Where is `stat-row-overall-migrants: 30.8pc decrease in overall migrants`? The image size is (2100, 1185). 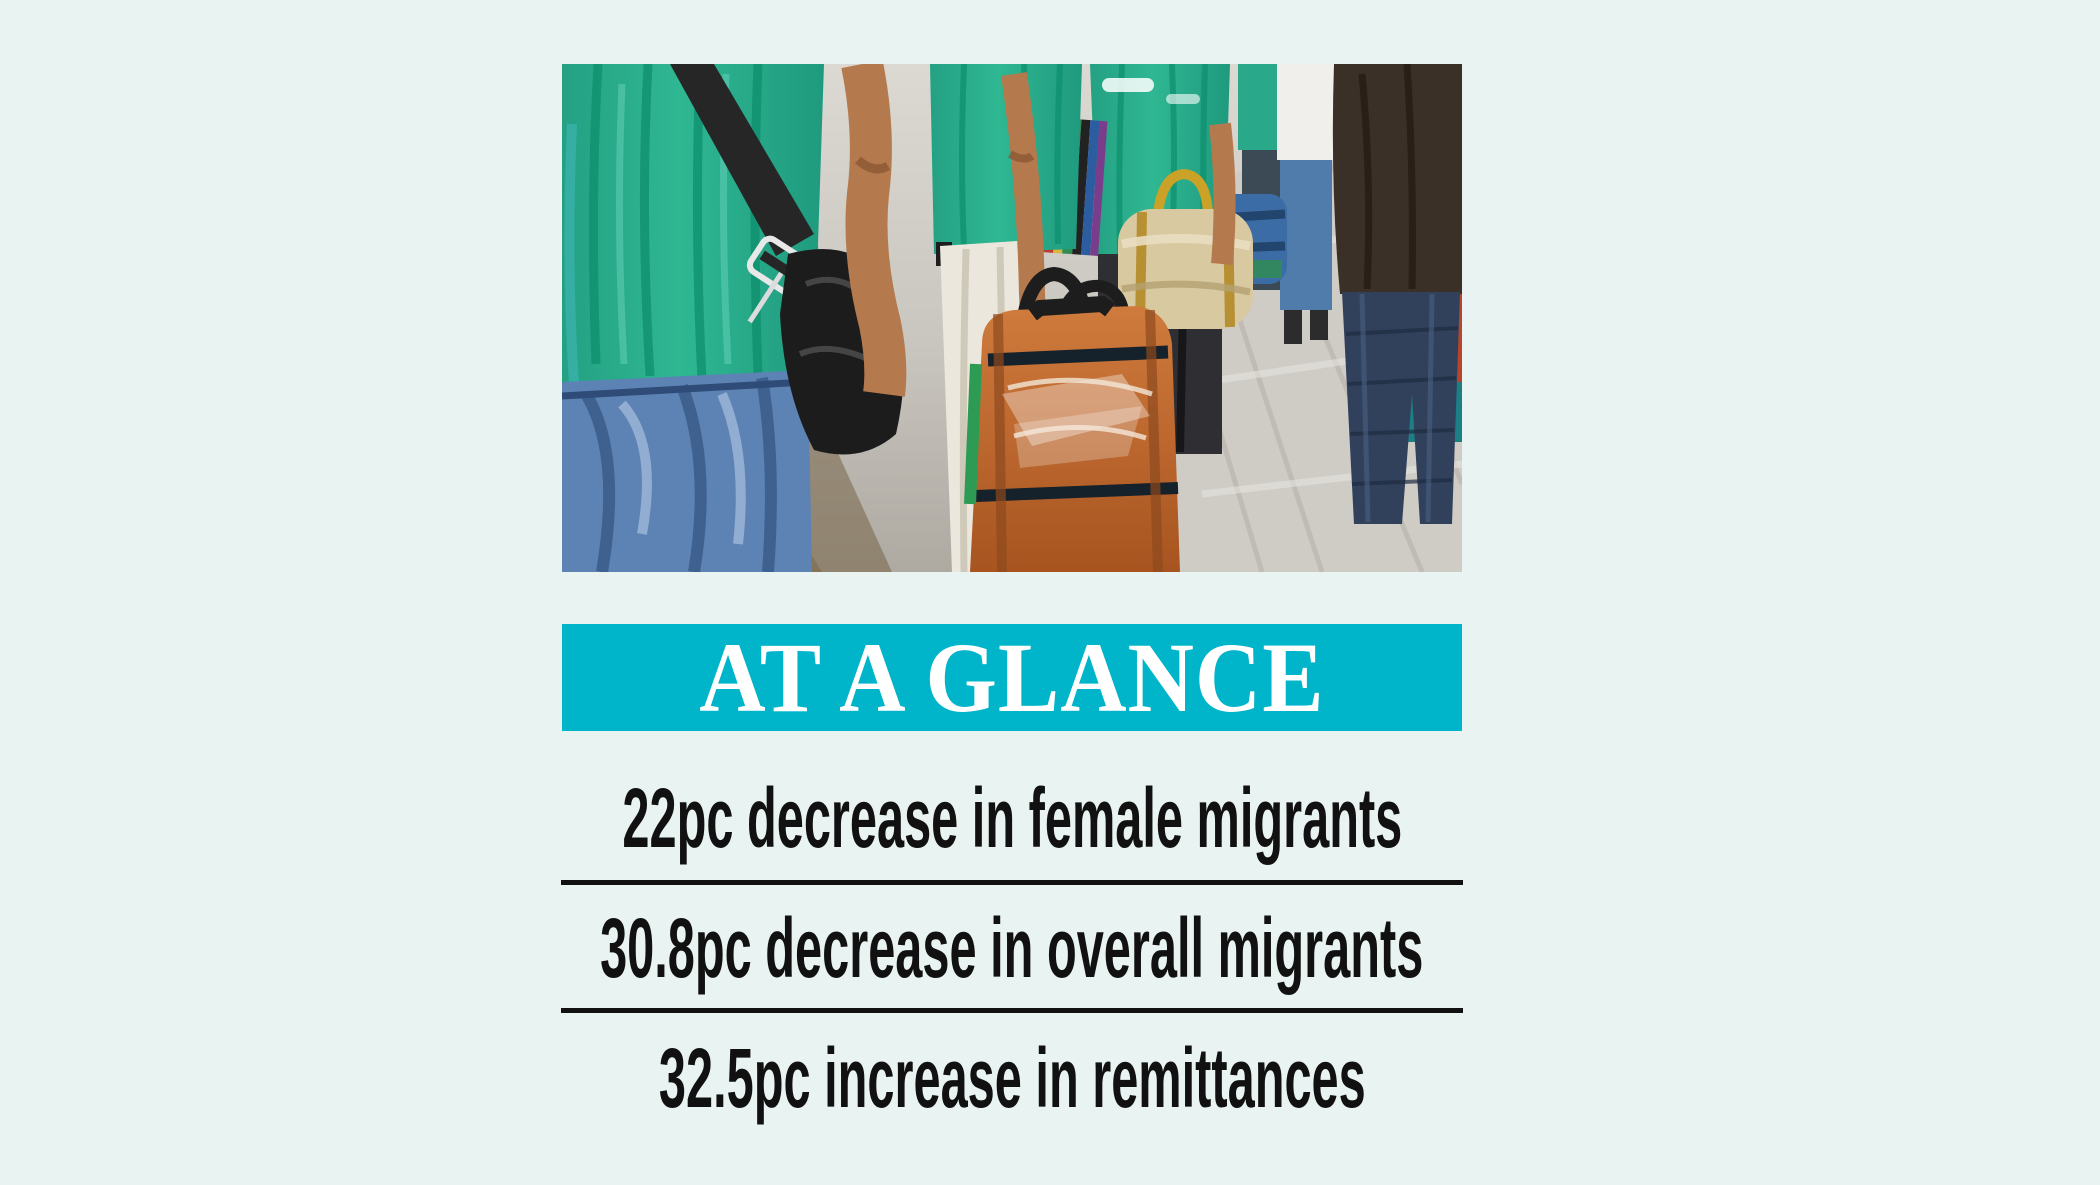 stat-row-overall-migrants: 30.8pc decrease in overall migrants is located at coordinates (1012, 948).